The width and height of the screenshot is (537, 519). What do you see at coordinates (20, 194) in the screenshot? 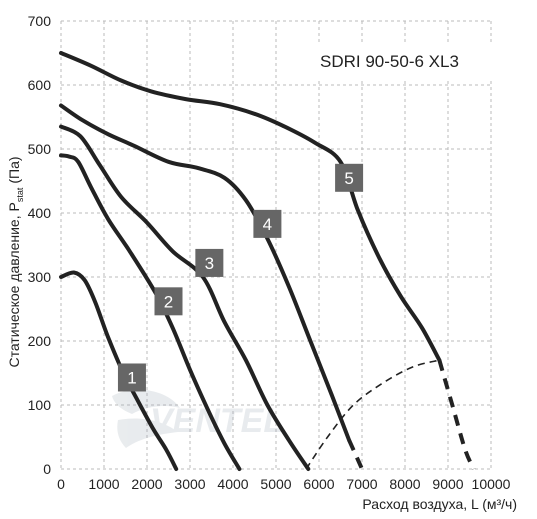
I see `y-axis-label-sub: stat` at bounding box center [20, 194].